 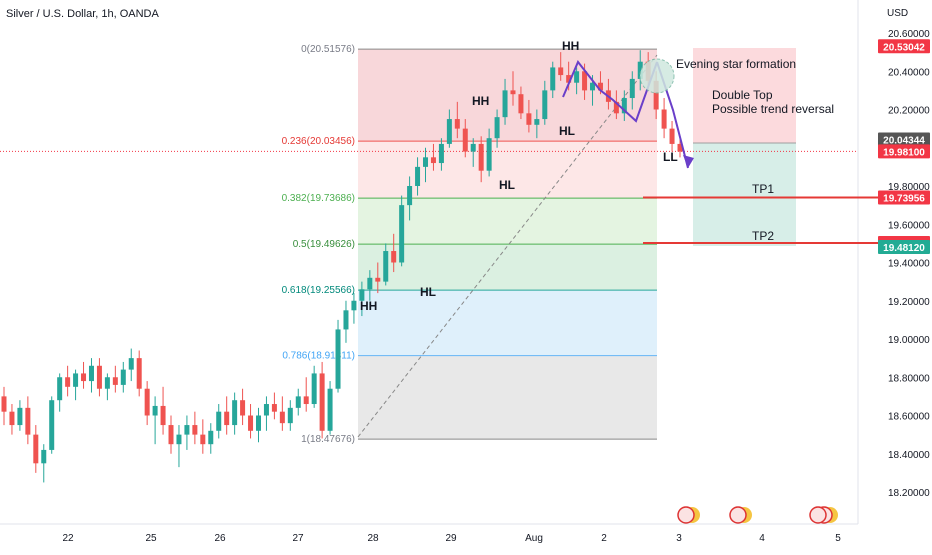 What do you see at coordinates (151, 538) in the screenshot?
I see `x-tick-label: 25` at bounding box center [151, 538].